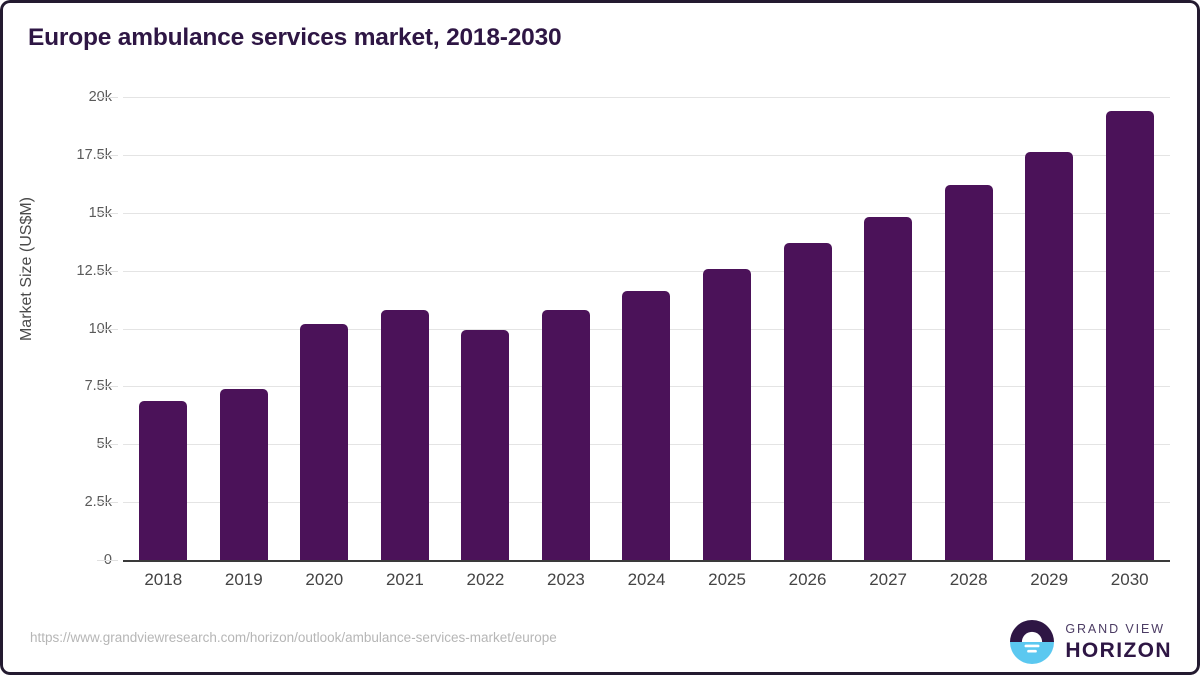  What do you see at coordinates (1118, 650) in the screenshot?
I see `brand-line-2: HORIZON` at bounding box center [1118, 650].